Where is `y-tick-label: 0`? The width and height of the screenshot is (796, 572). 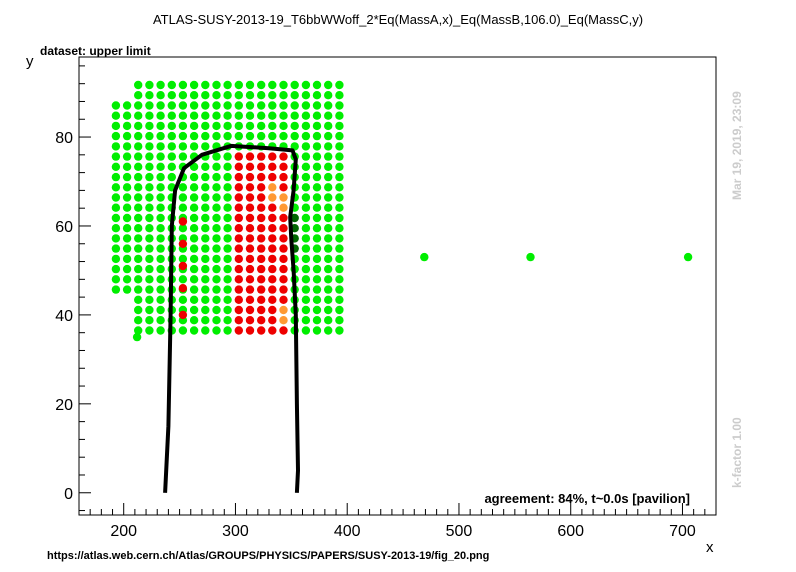
y-tick-label: 0 is located at coordinates (68, 494).